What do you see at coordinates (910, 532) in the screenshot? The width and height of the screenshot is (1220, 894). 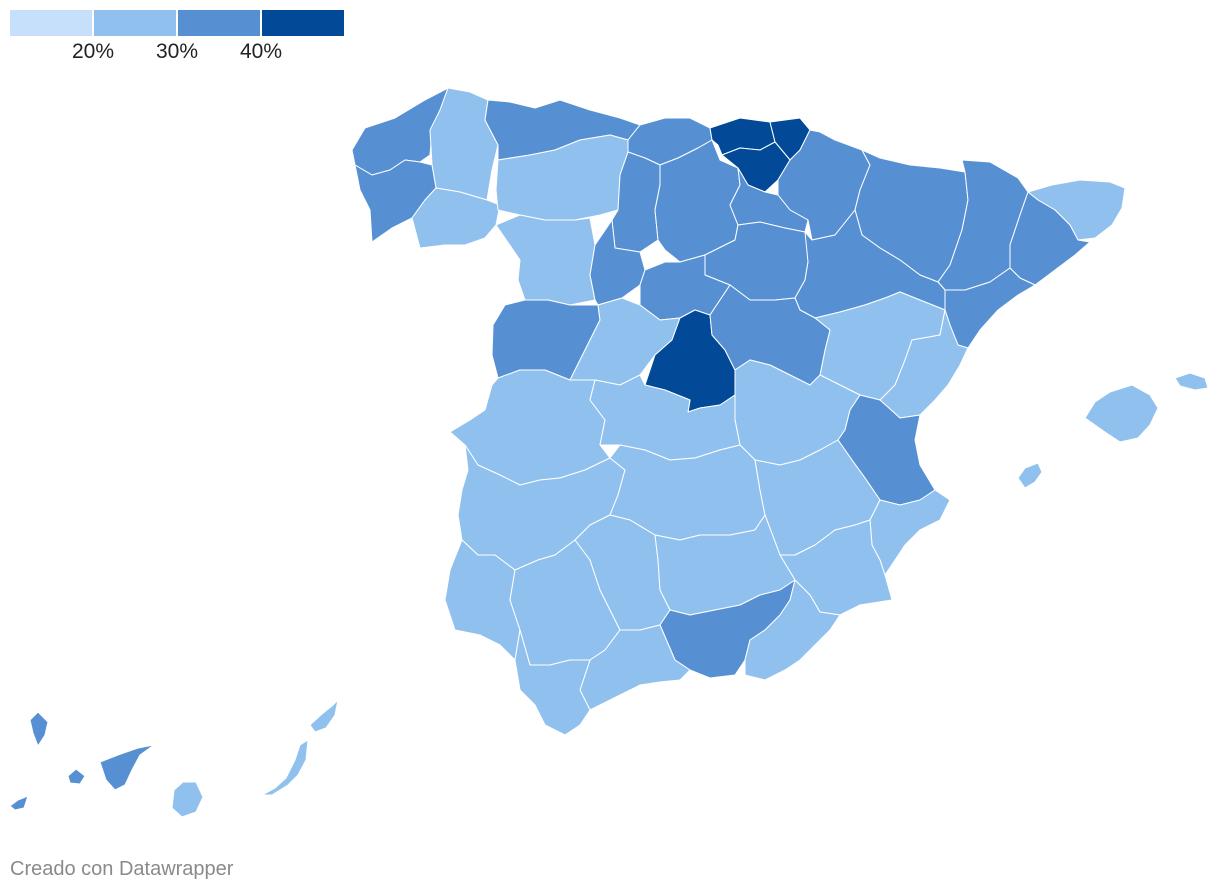 I see `region-alicante: Alicante` at bounding box center [910, 532].